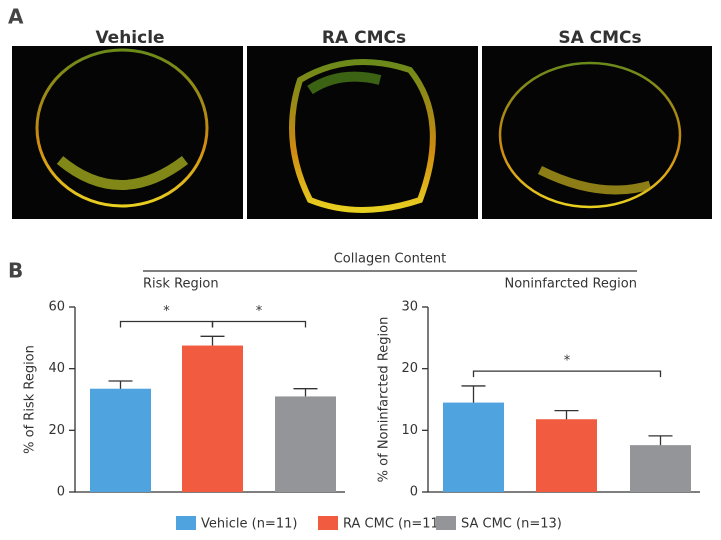 Image resolution: width=721 pixels, height=540 pixels. I want to click on legend-label: SA CMC (n=13), so click(511, 524).